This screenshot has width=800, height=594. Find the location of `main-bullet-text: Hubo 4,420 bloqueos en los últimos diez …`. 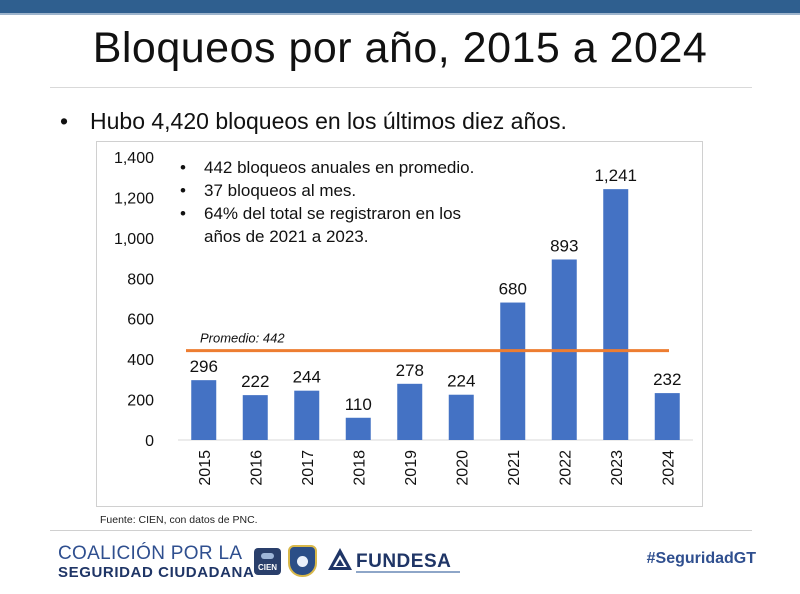

main-bullet-text: Hubo 4,420 bloqueos en los últimos diez … is located at coordinates (328, 121).